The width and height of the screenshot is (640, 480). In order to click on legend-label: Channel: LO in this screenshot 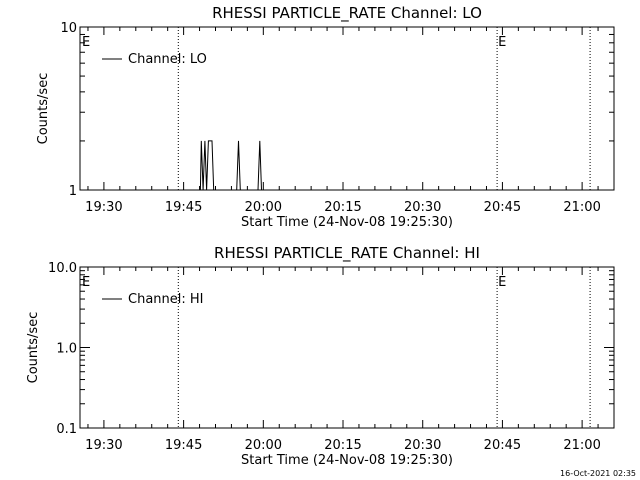, I will do `click(167, 59)`.